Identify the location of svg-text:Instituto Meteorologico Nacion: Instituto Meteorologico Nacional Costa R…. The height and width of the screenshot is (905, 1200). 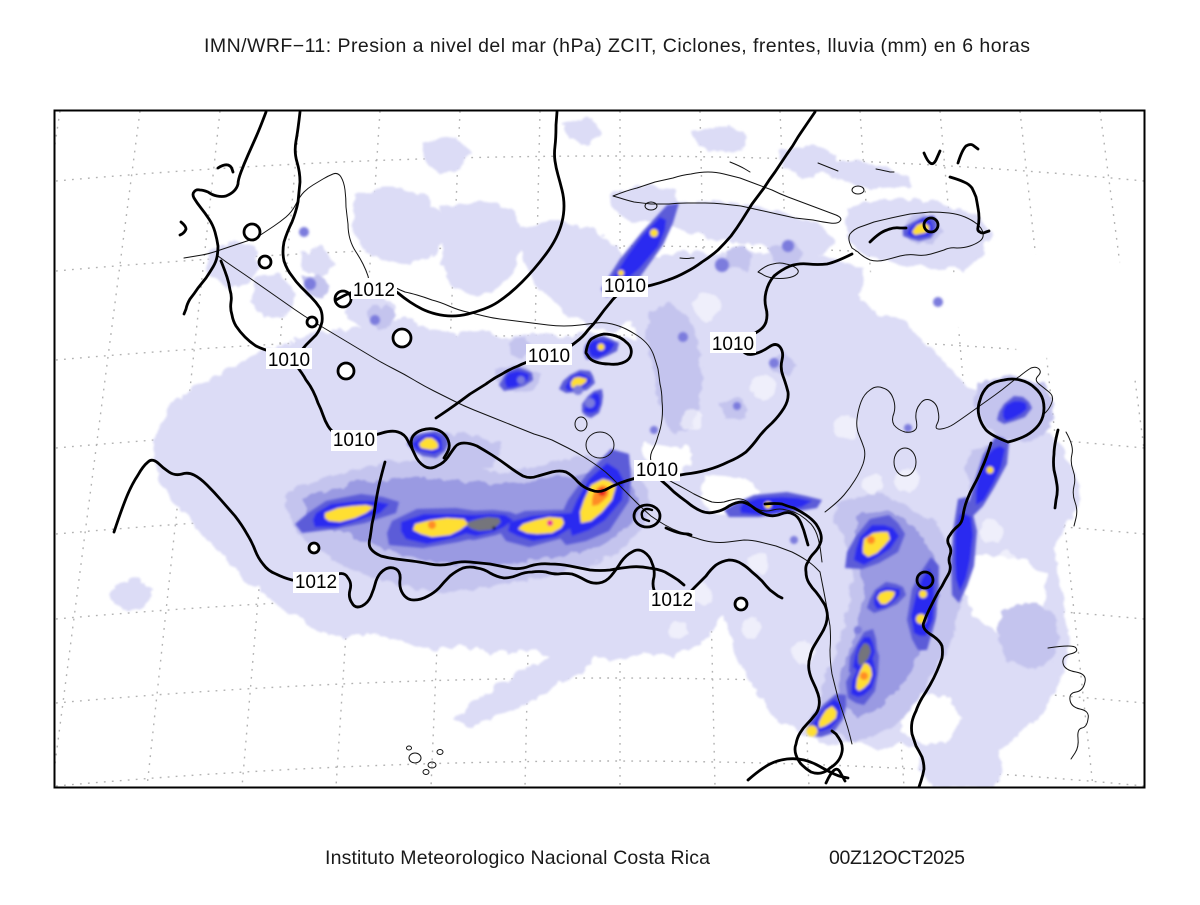
(517, 858).